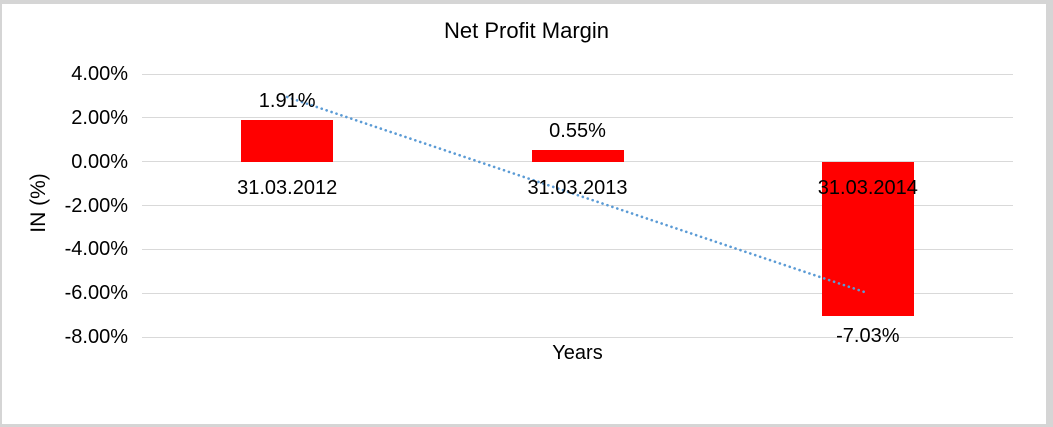 This screenshot has width=1053, height=427. Describe the element at coordinates (867, 187) in the screenshot. I see `category-label: 31.03.2014` at that location.